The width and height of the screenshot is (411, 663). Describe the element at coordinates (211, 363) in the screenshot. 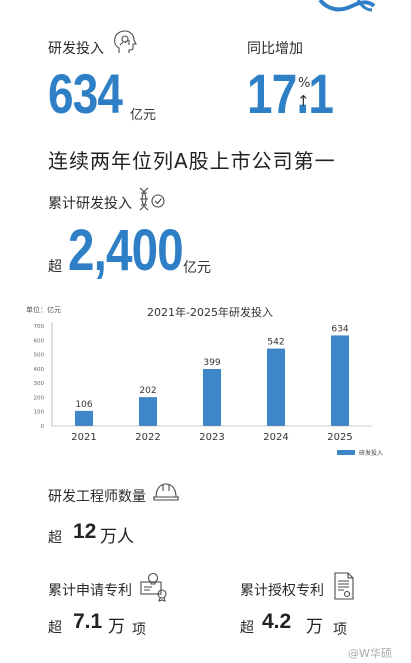

I see `bar-value-label: 399` at that location.